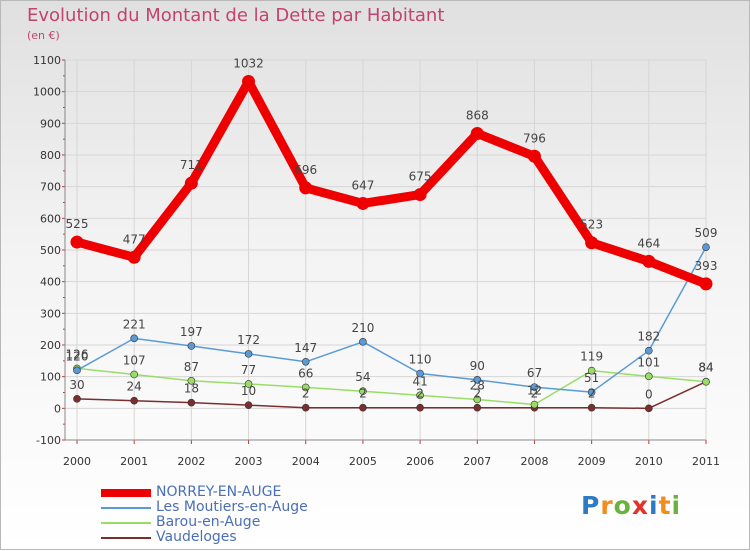 This screenshot has height=551, width=750. Describe the element at coordinates (706, 233) in the screenshot. I see `data-label-les-moutiers-en-auge: 509` at that location.